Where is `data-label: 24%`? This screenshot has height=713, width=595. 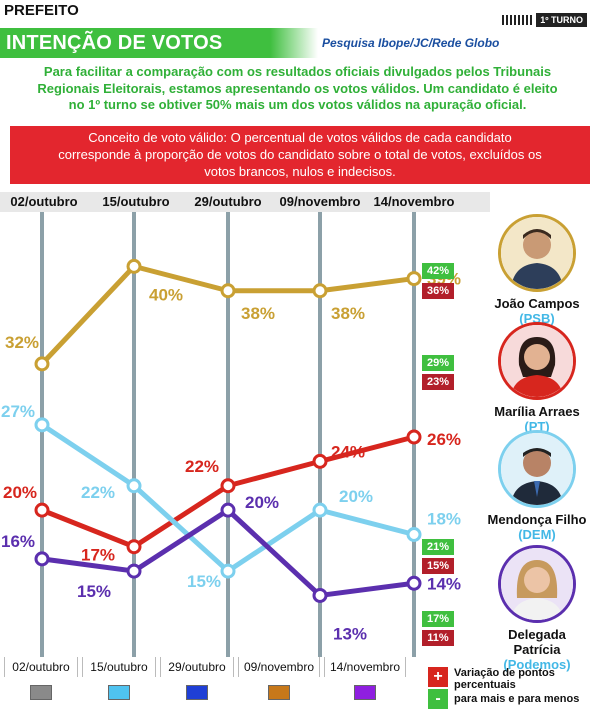 data-label: 24% is located at coordinates (348, 451).